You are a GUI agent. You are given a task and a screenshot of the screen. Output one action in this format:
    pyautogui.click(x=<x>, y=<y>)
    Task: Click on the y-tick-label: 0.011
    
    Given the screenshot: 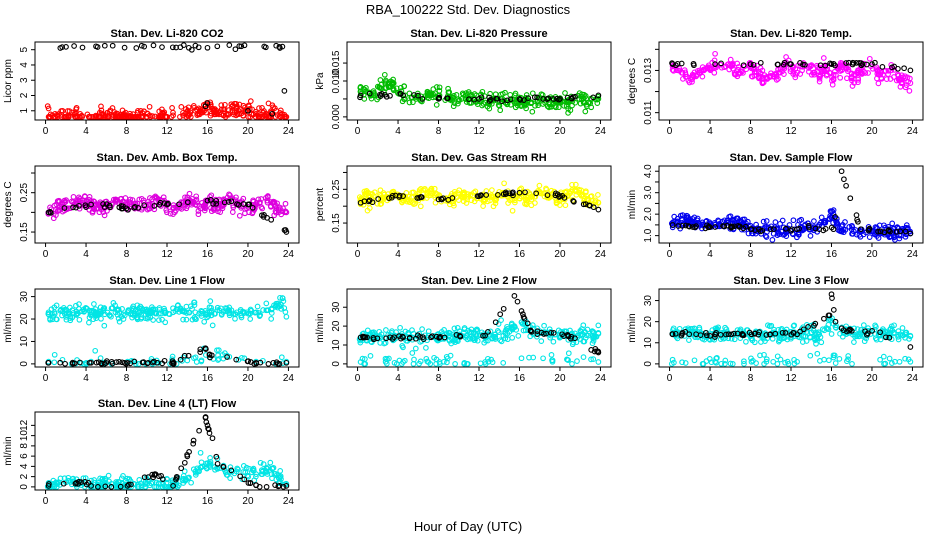 What is the action you would take?
    pyautogui.click(x=648, y=112)
    